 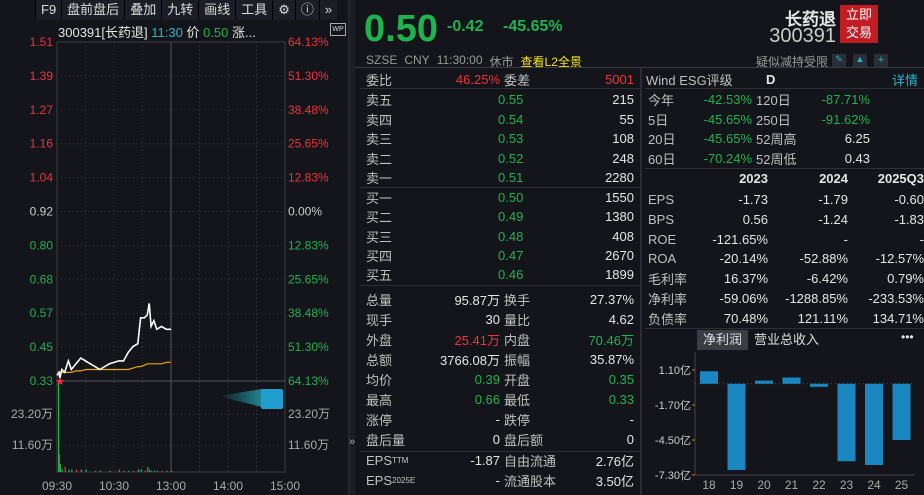 I want to click on price-label: 价, so click(x=193, y=32).